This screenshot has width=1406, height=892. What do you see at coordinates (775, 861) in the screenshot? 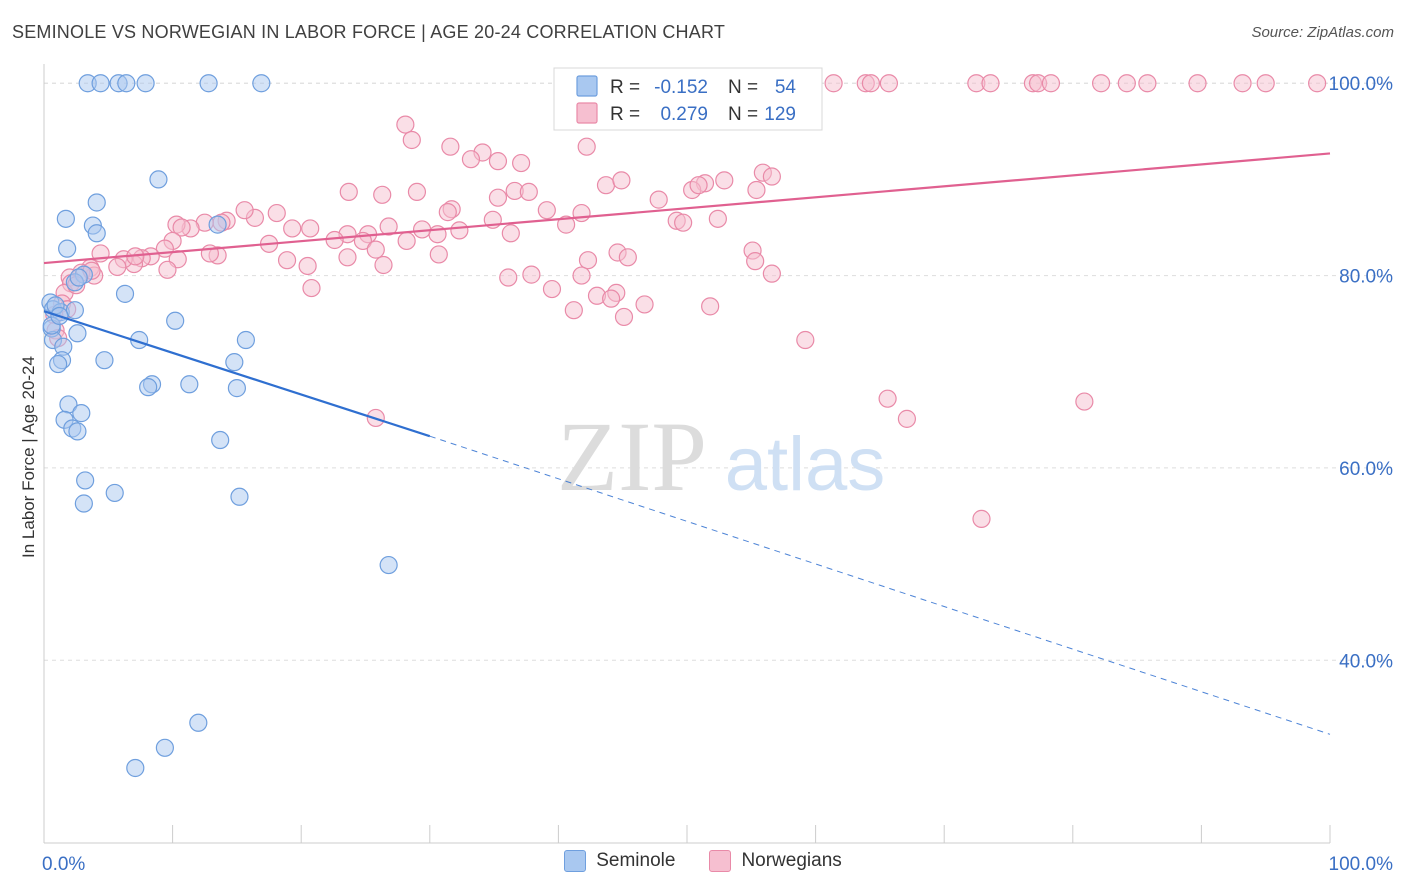
I see `legend-item-norwegians: Norwegians` at bounding box center [775, 861].